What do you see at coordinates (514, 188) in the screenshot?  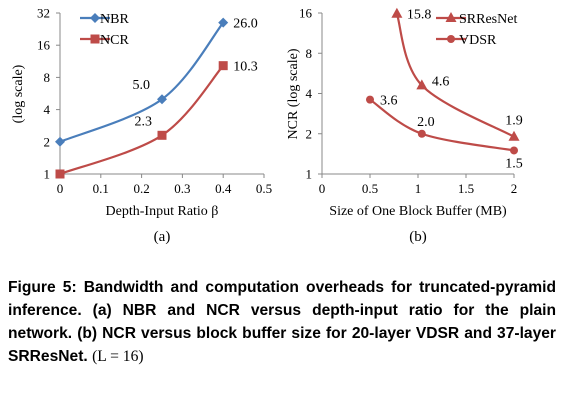 I see `x-tick-label: 2` at bounding box center [514, 188].